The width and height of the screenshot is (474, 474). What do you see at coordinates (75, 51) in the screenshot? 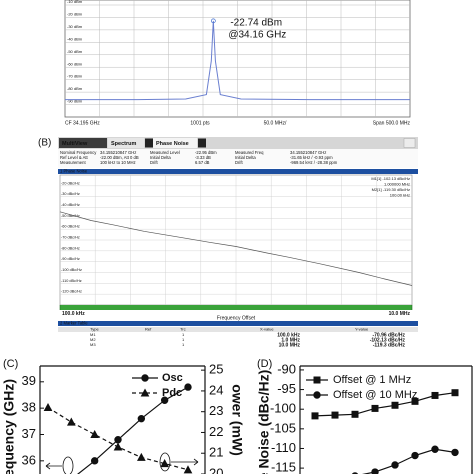
I see `y-tick-label: -50 dBm` at bounding box center [75, 51].